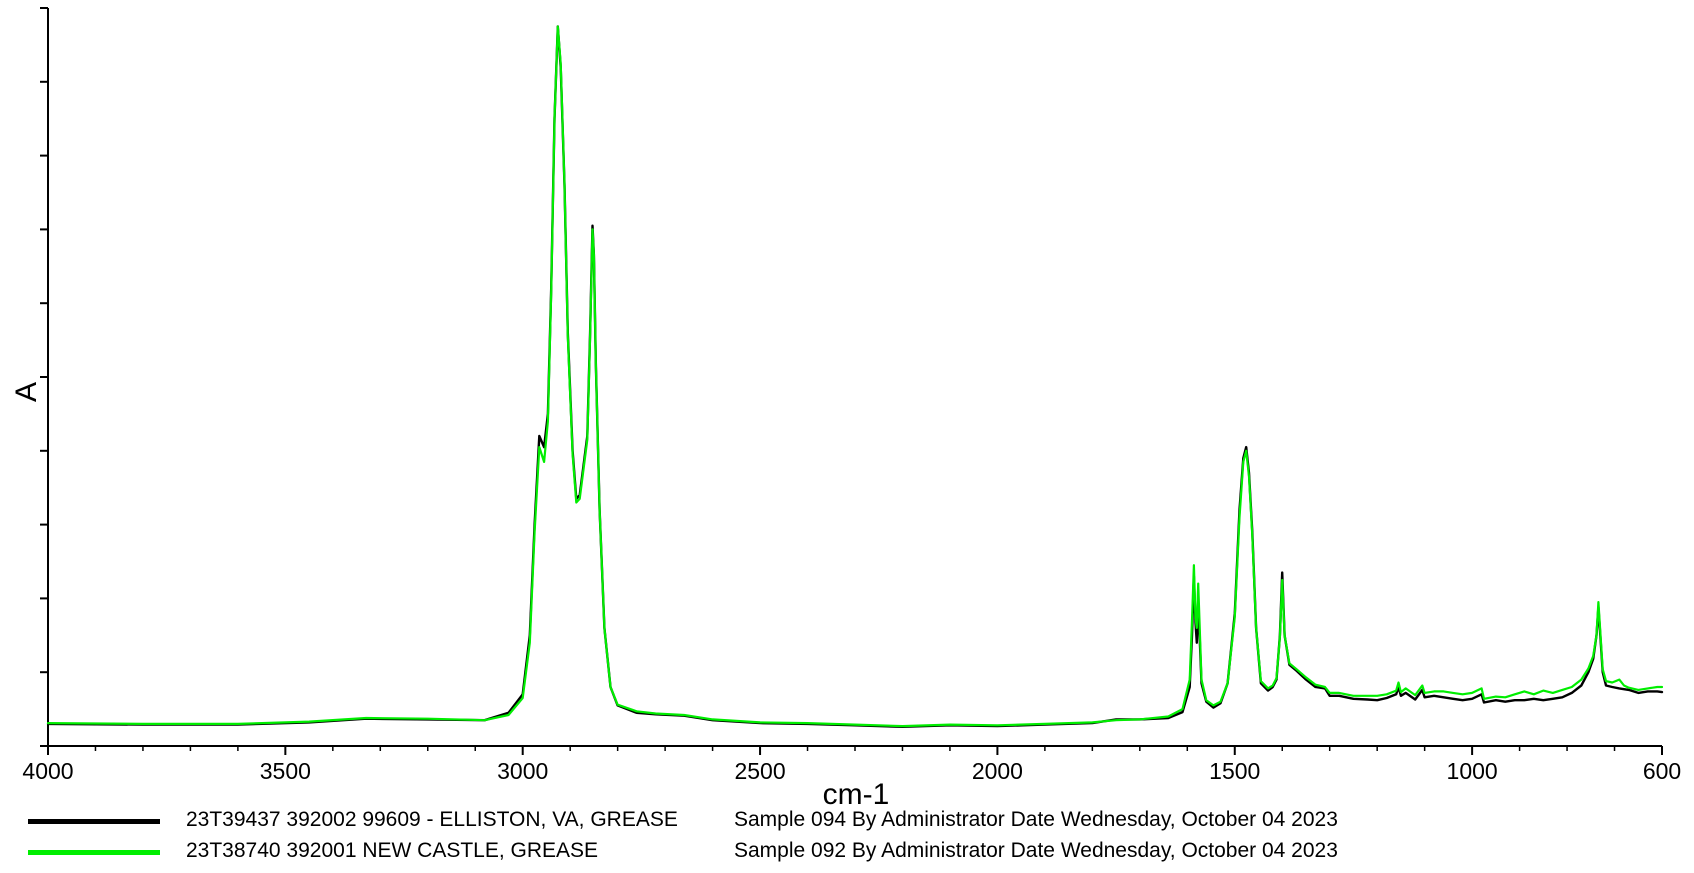 The image size is (1694, 873). What do you see at coordinates (997, 771) in the screenshot?
I see `x-tick-label: 2000` at bounding box center [997, 771].